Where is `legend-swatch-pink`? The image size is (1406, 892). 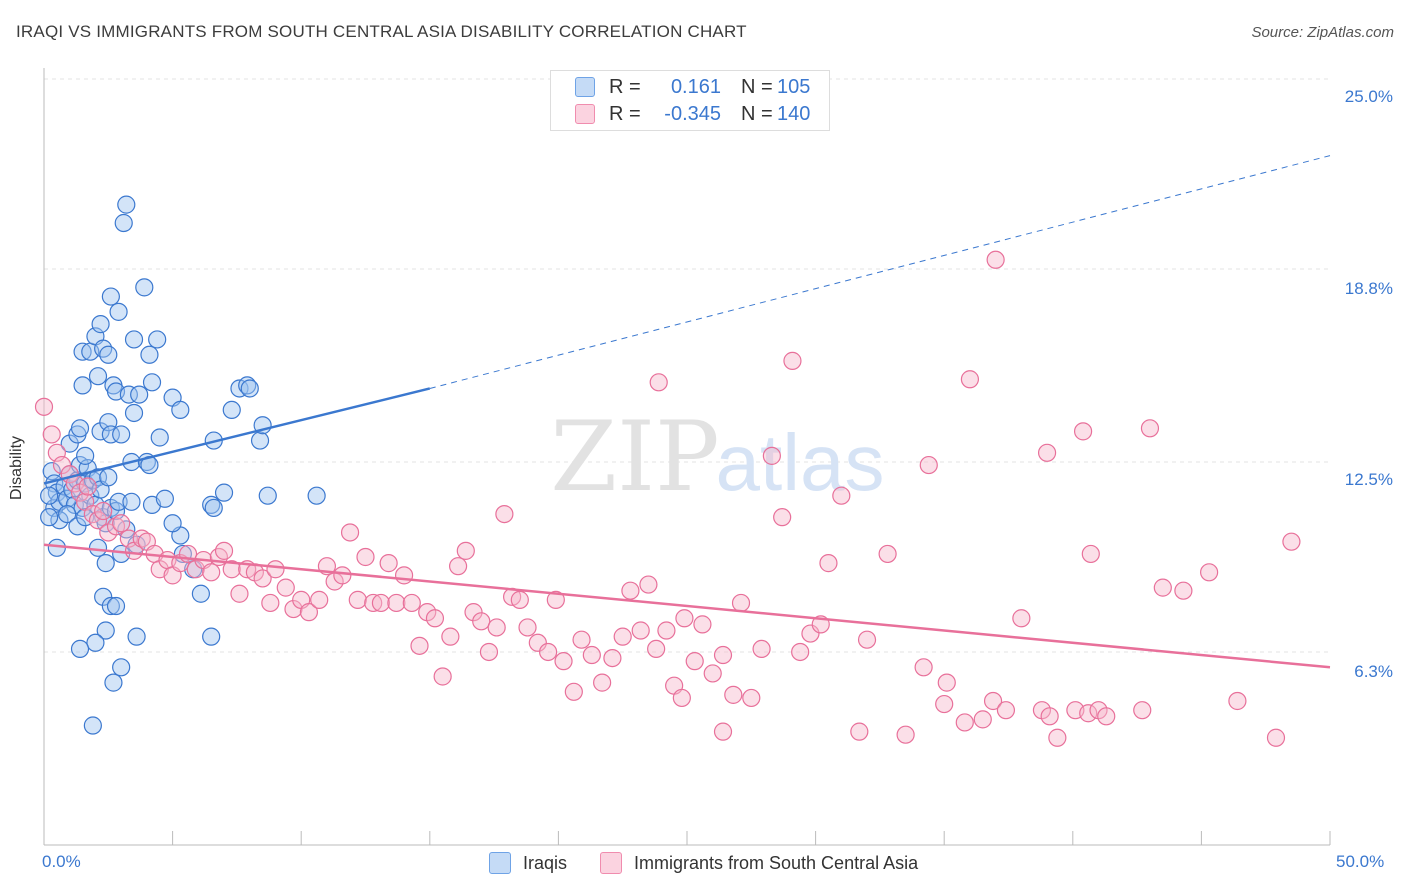
legend-swatch-pink is located at coordinates (585, 114).